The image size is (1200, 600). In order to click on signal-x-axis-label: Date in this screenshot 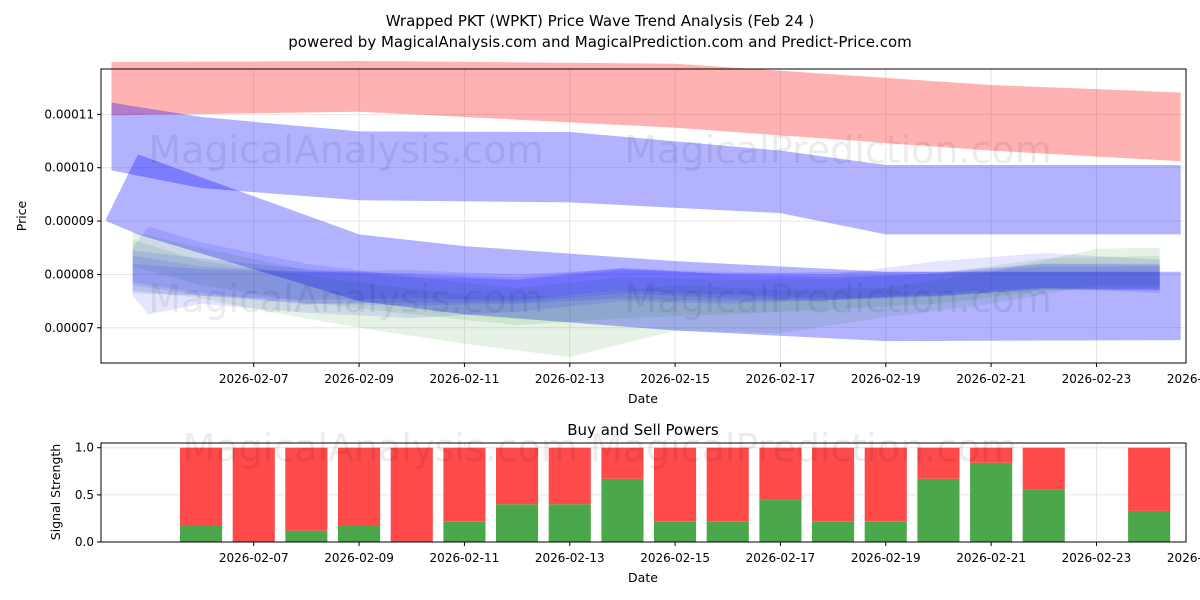, I will do `click(643, 577)`.